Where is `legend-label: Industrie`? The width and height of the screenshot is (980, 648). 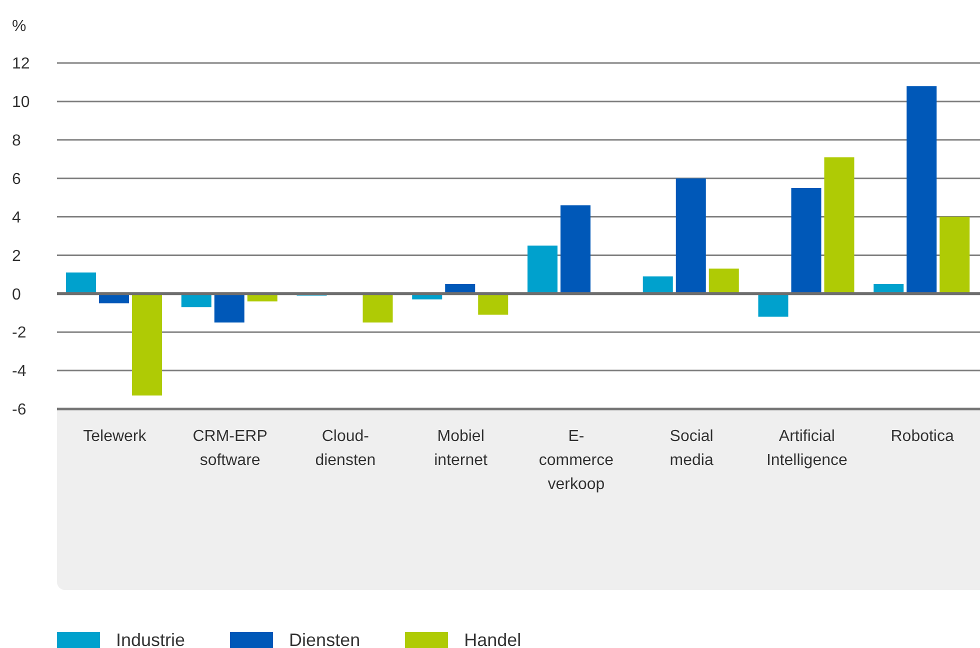
legend-label: Industrie is located at coordinates (151, 638).